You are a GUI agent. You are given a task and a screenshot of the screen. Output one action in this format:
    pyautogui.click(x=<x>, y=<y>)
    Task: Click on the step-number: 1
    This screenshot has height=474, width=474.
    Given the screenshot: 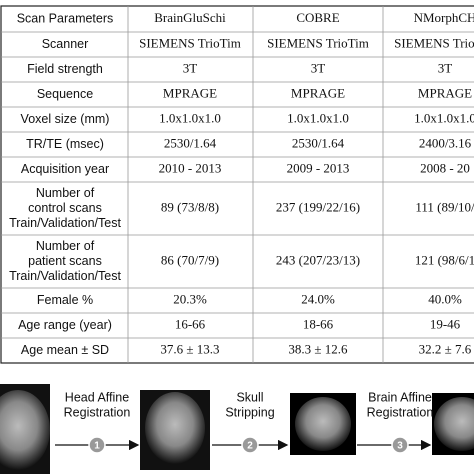 What is the action you would take?
    pyautogui.click(x=97, y=446)
    